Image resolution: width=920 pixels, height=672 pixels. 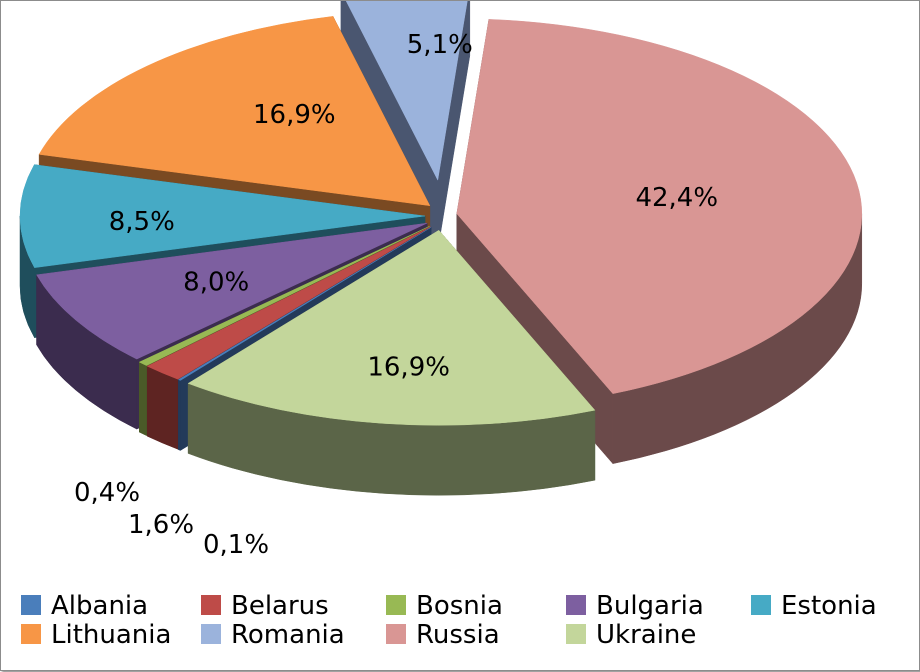 I want to click on data-label-russia: 42,4%, so click(x=676, y=198).